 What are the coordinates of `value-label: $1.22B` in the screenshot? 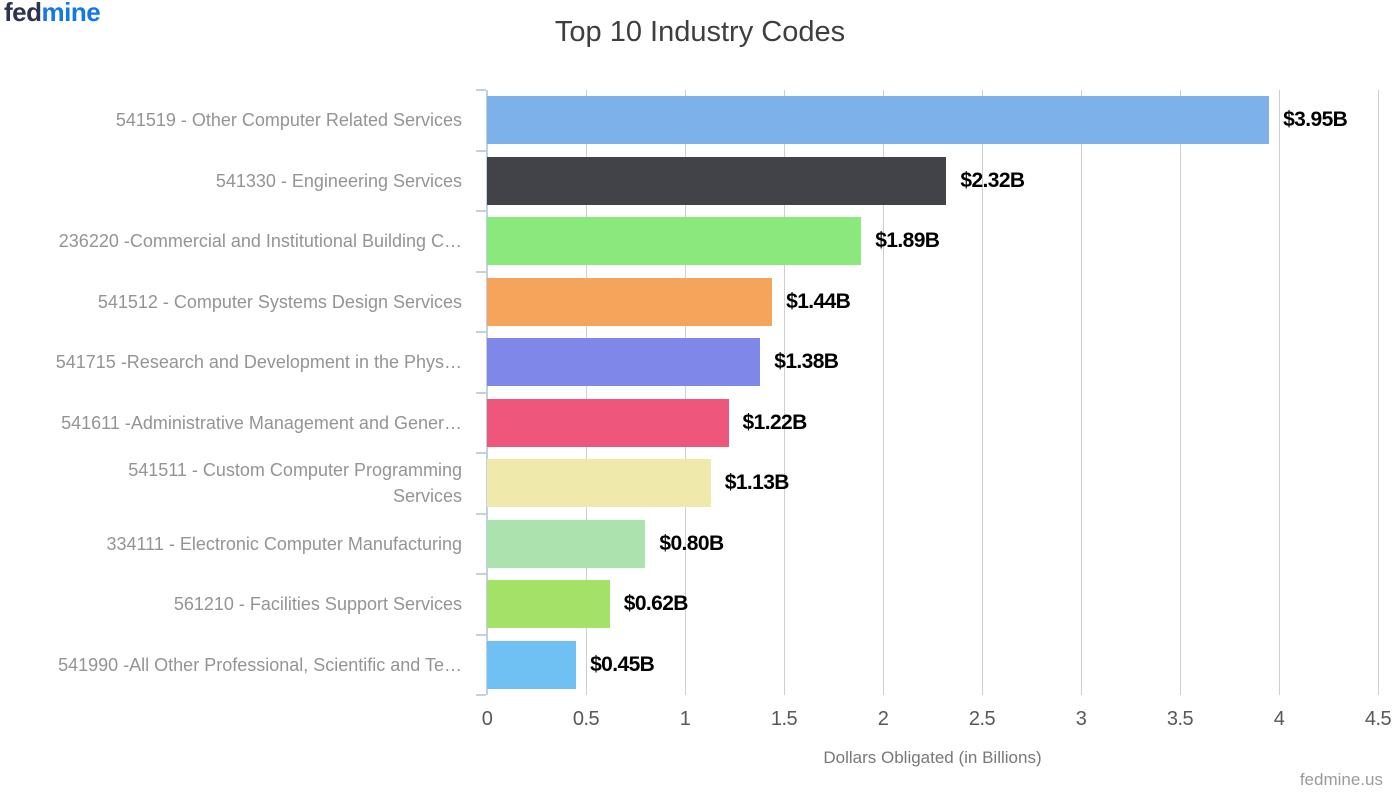 It's located at (775, 422).